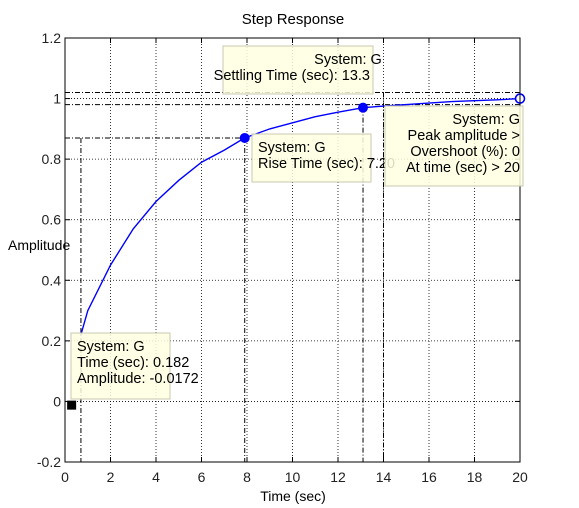 Image resolution: width=579 pixels, height=508 pixels. Describe the element at coordinates (52, 341) in the screenshot. I see `y-tick-label: 0.2` at that location.